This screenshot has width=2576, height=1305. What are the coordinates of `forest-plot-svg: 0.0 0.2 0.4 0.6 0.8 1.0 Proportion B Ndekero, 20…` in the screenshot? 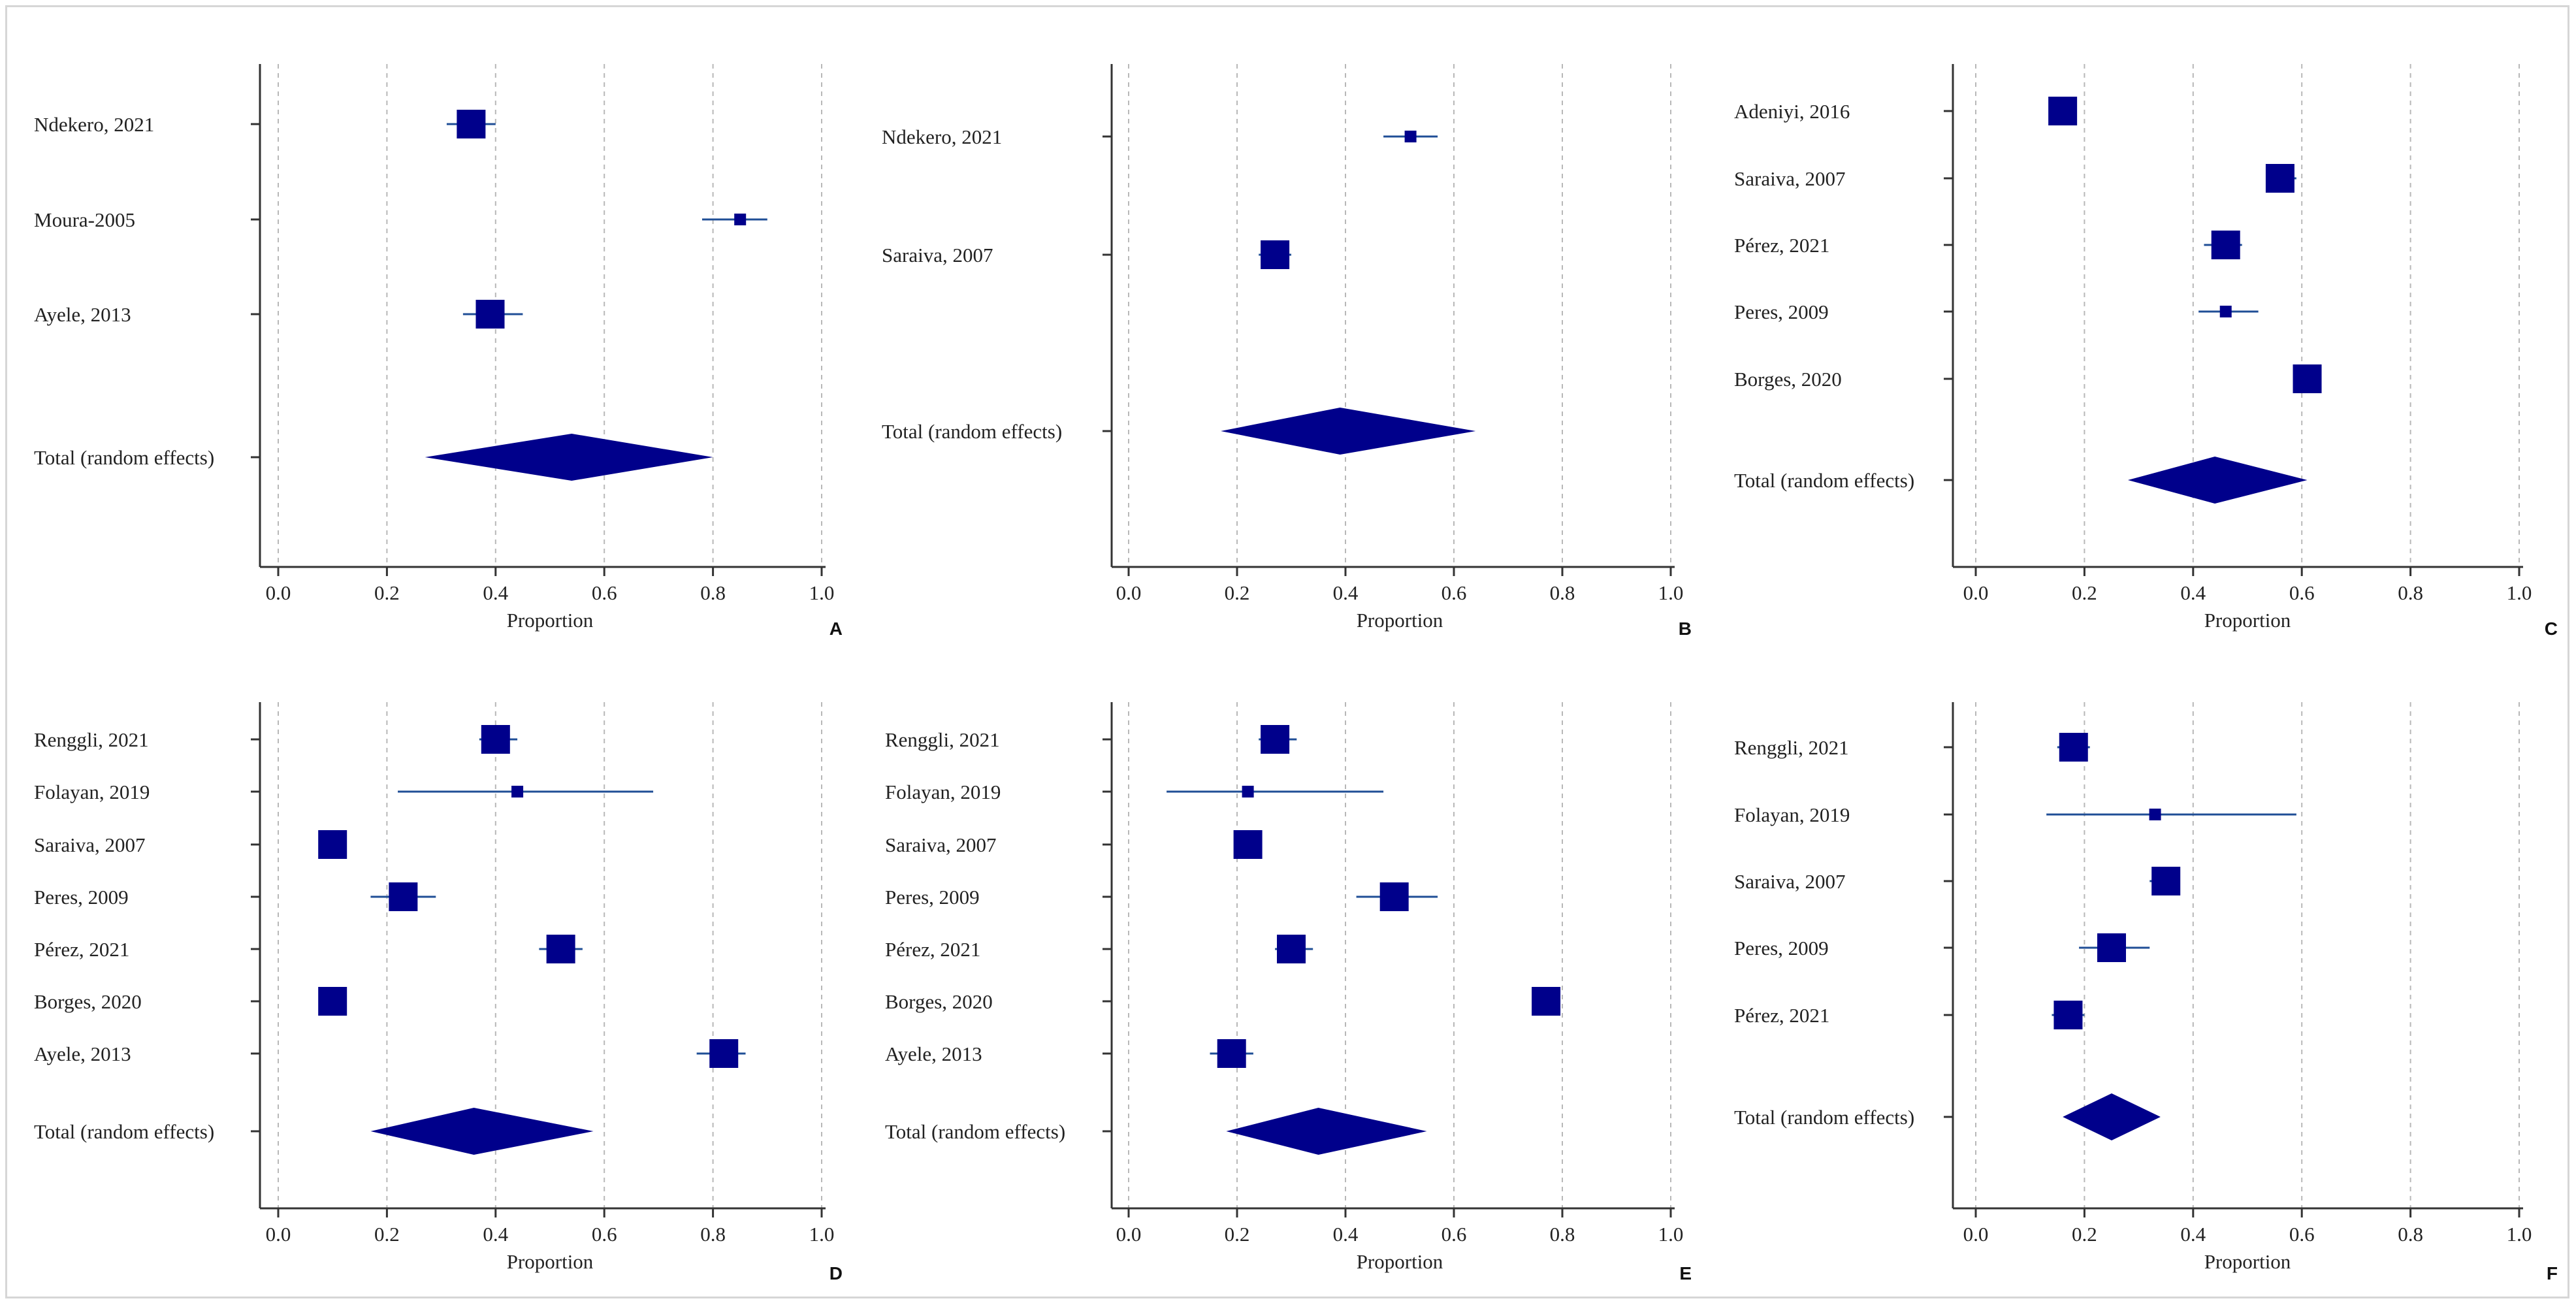 It's located at (1287, 351).